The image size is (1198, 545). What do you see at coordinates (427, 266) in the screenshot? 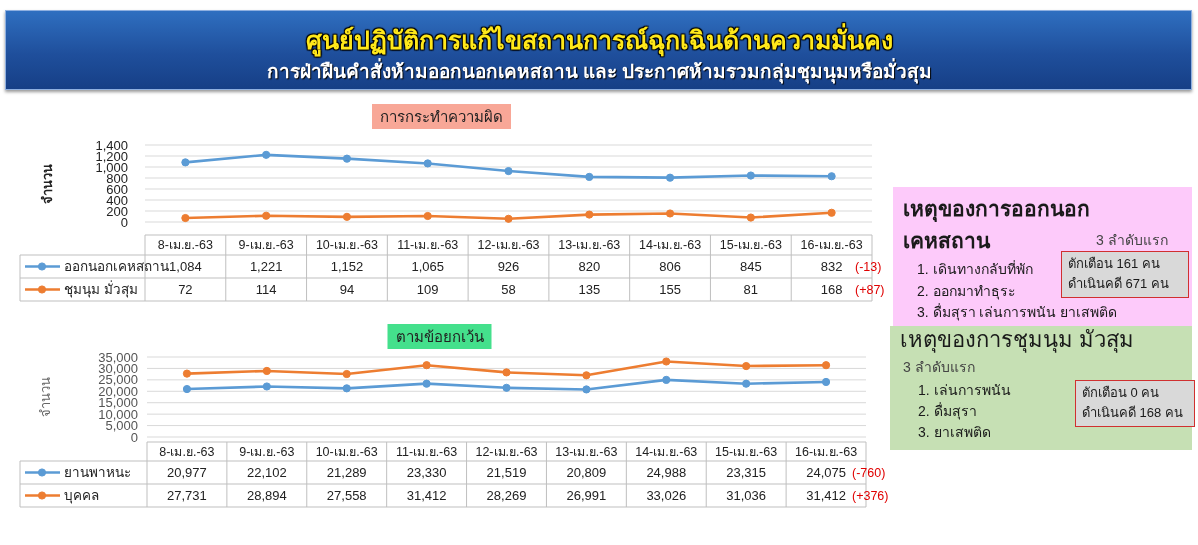
I see `data-label: 1,065` at bounding box center [427, 266].